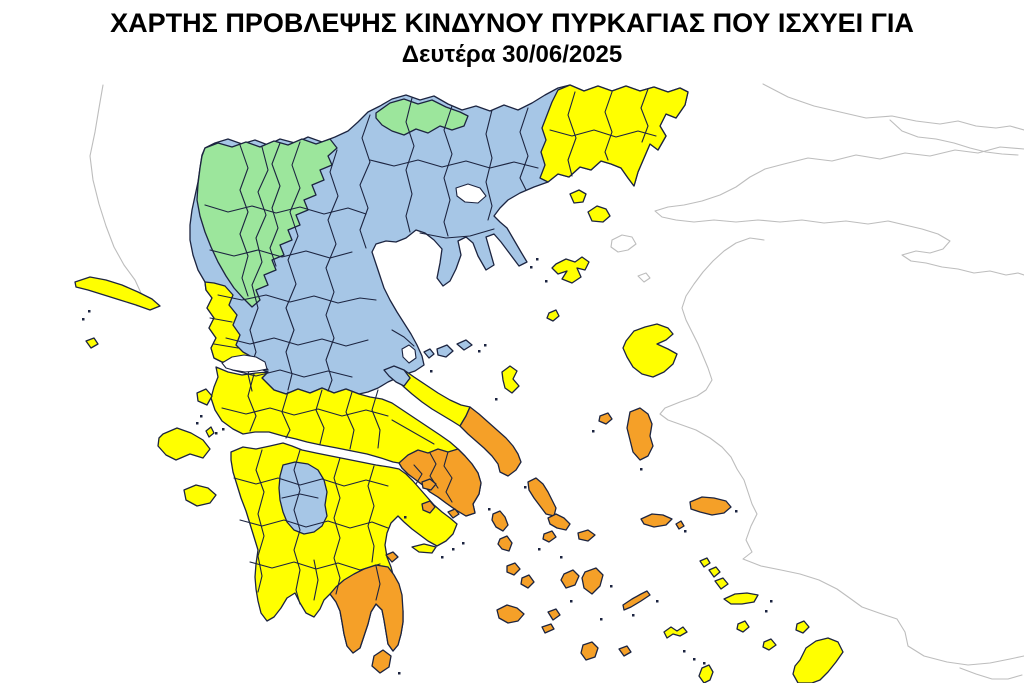  I want to click on albania-coast-line, so click(115, 195).